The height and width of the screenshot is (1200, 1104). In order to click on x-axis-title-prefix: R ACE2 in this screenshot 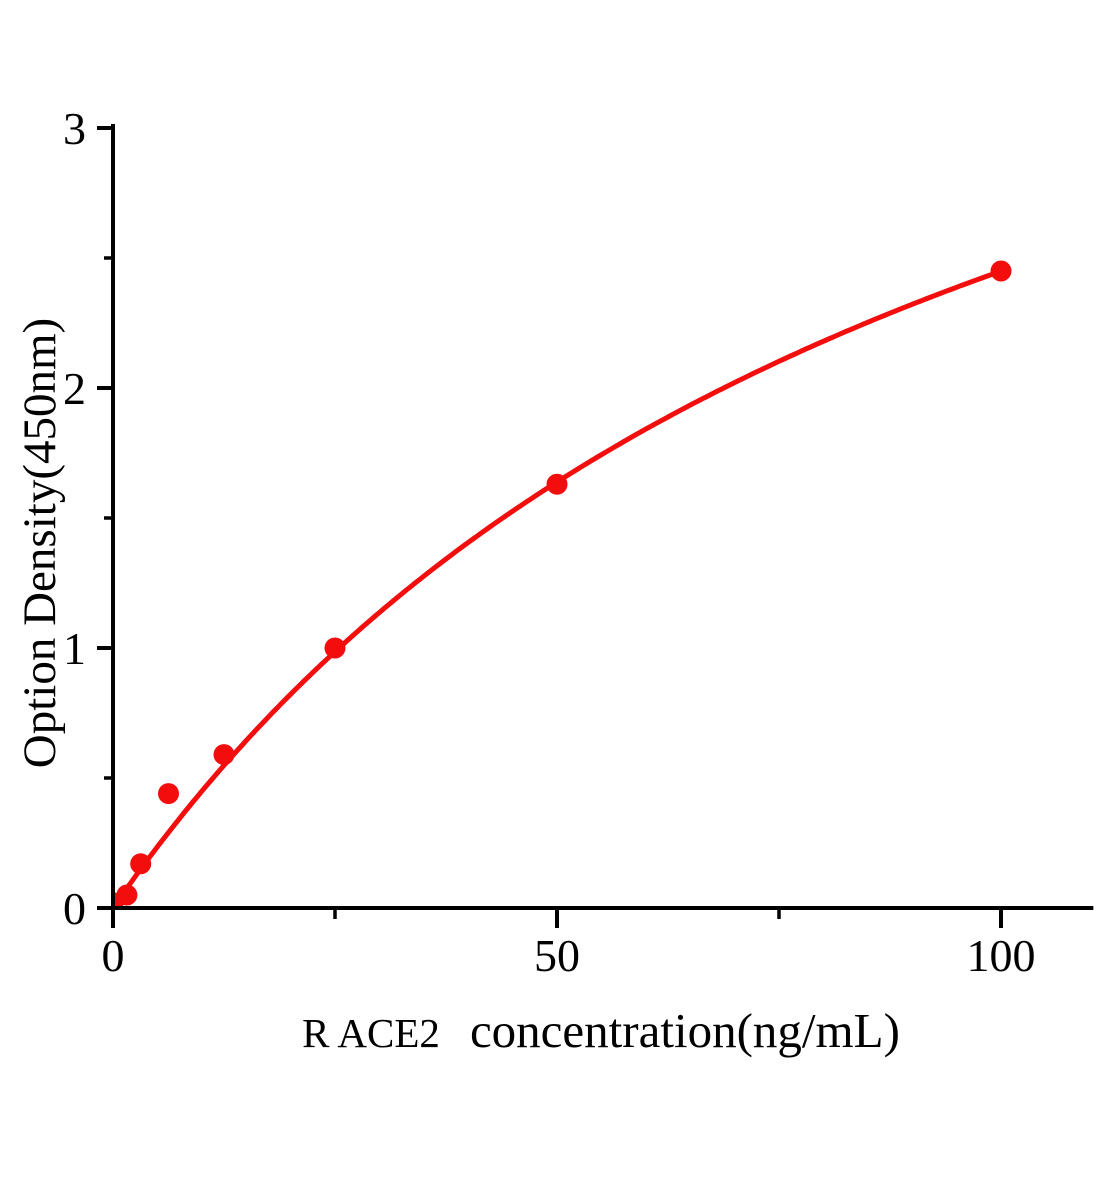, I will do `click(371, 1033)`.